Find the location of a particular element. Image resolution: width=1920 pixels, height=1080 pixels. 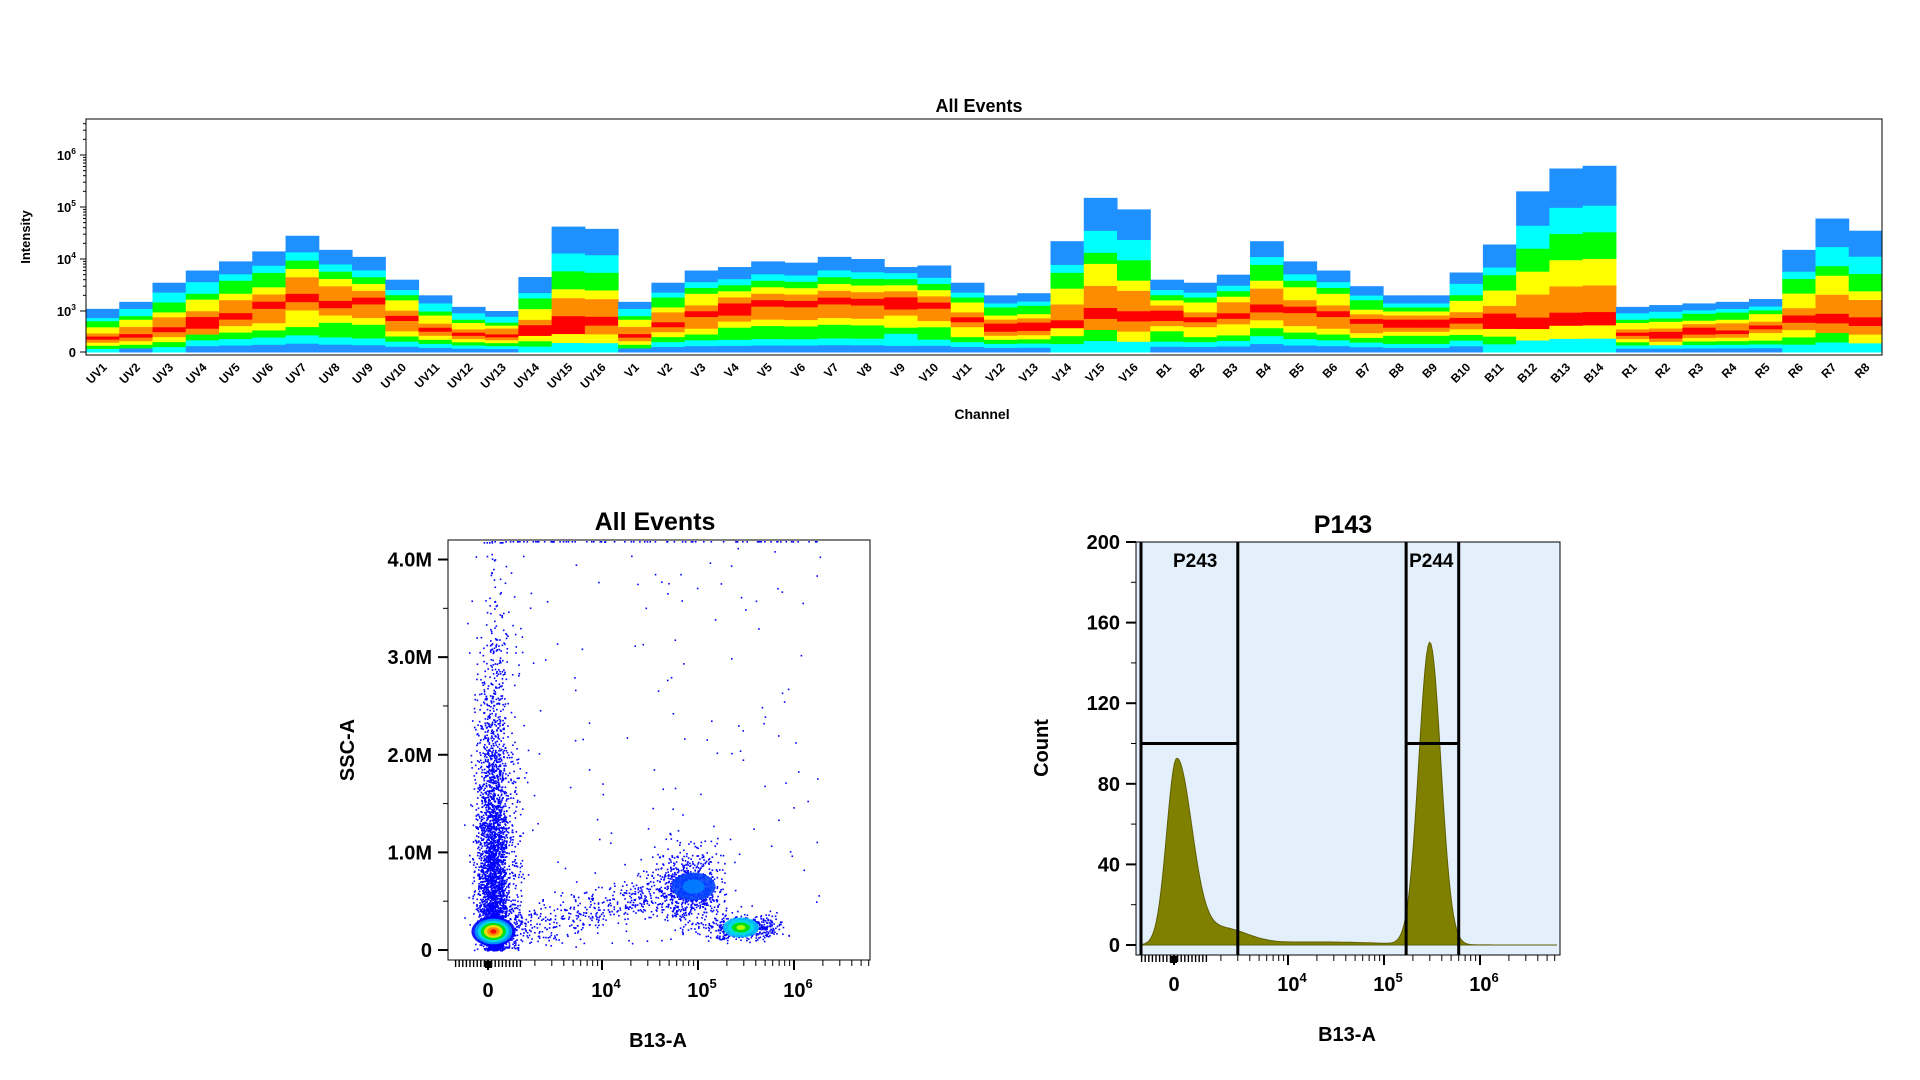

spectrum-column-b12 is located at coordinates (1533, 272).